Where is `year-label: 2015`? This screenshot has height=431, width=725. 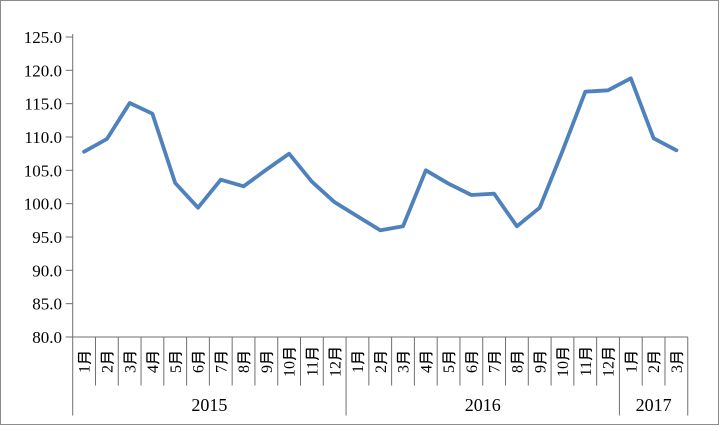
year-label: 2015 is located at coordinates (209, 405).